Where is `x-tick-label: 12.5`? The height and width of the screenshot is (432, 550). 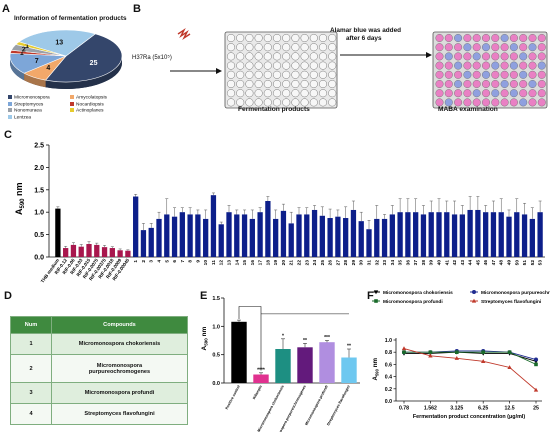 x-tick-label: 12.5 is located at coordinates (510, 409).